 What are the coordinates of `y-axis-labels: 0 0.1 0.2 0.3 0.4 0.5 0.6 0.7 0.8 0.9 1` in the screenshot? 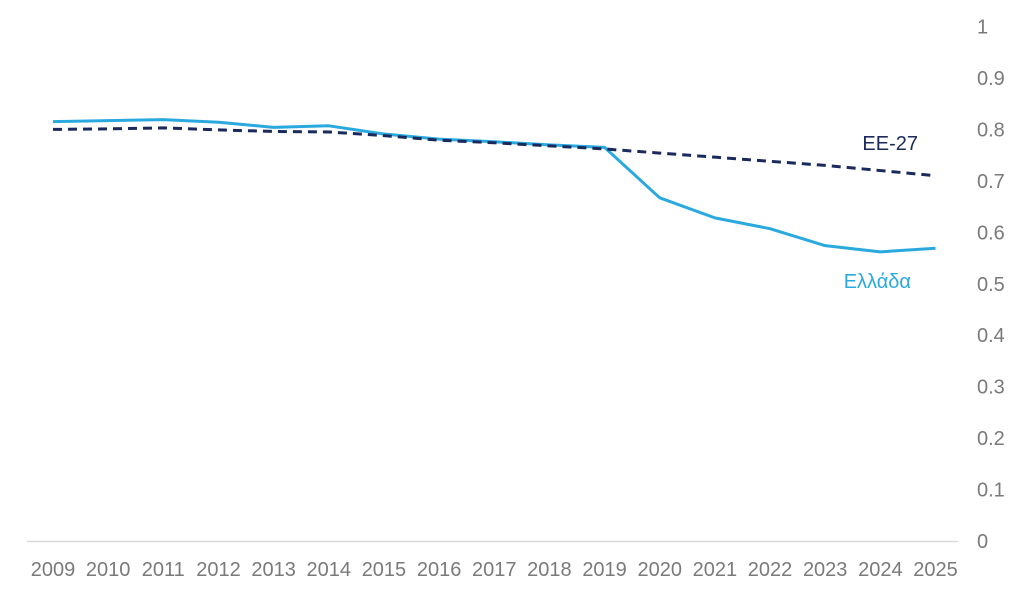 It's located at (991, 285).